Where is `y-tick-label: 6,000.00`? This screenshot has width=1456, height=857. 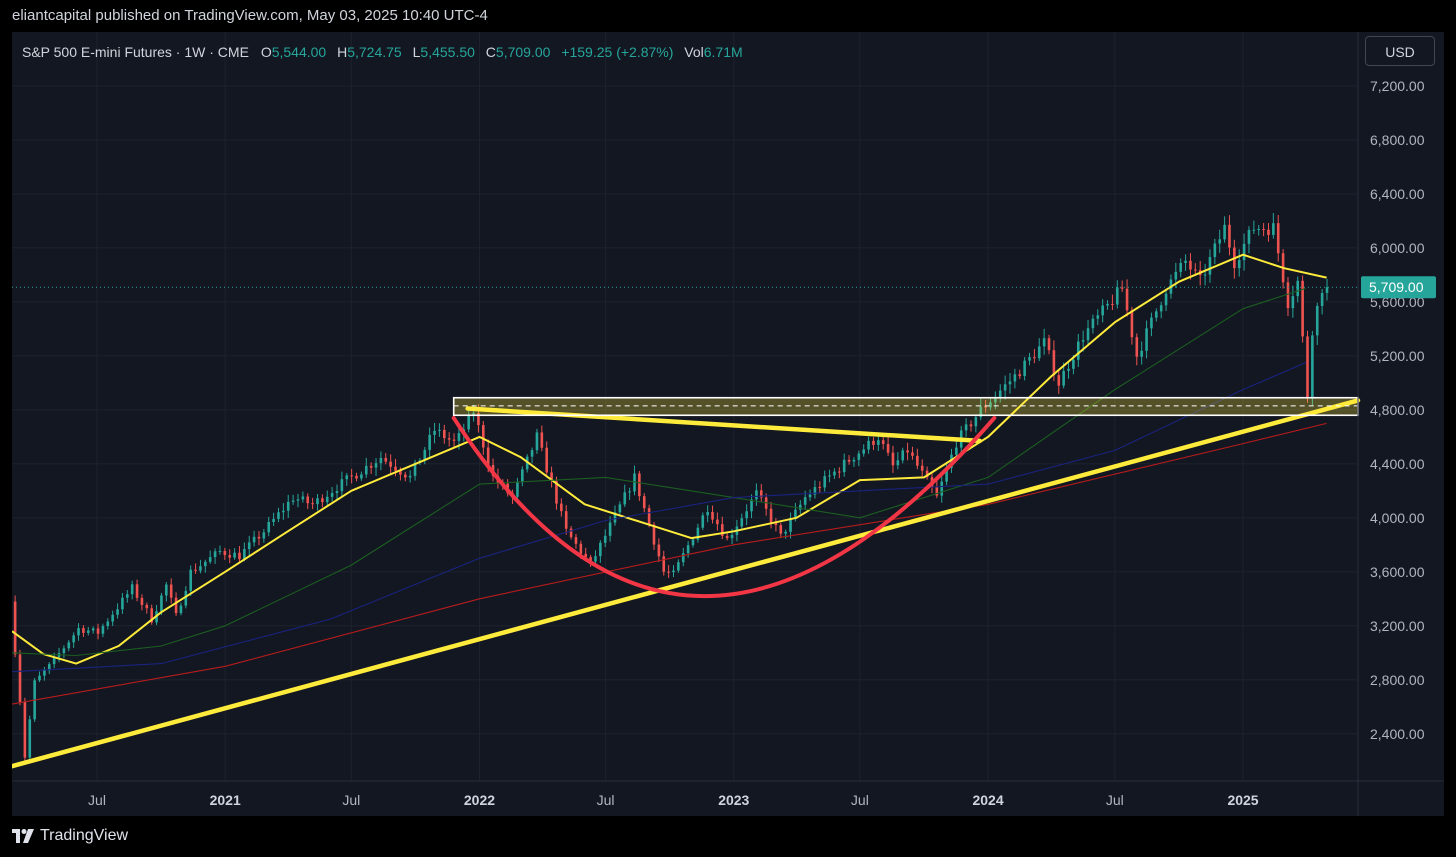 y-tick-label: 6,000.00 is located at coordinates (1397, 248).